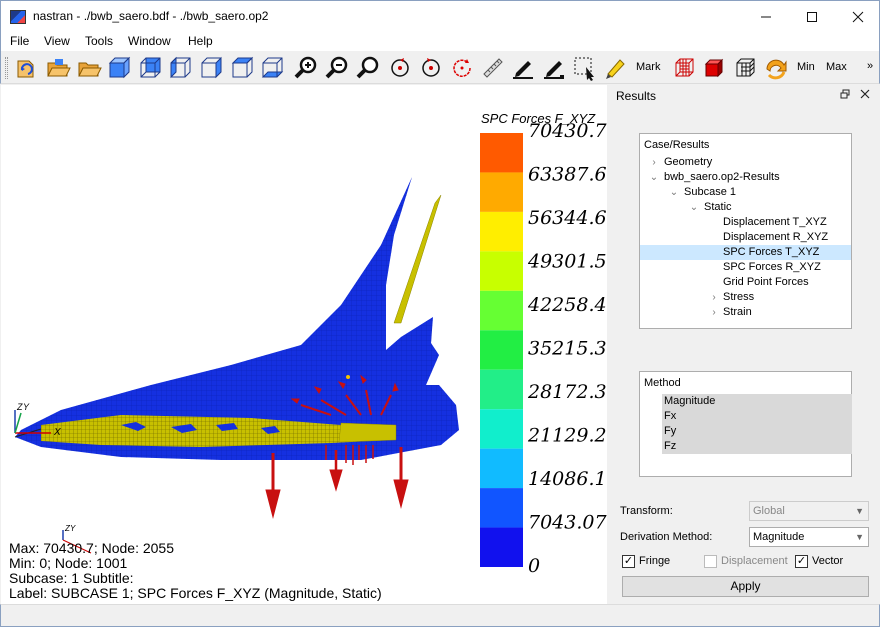  Describe the element at coordinates (745, 177) in the screenshot. I see `tree-item: ⌄ bwb_saero.op2-Results` at that location.